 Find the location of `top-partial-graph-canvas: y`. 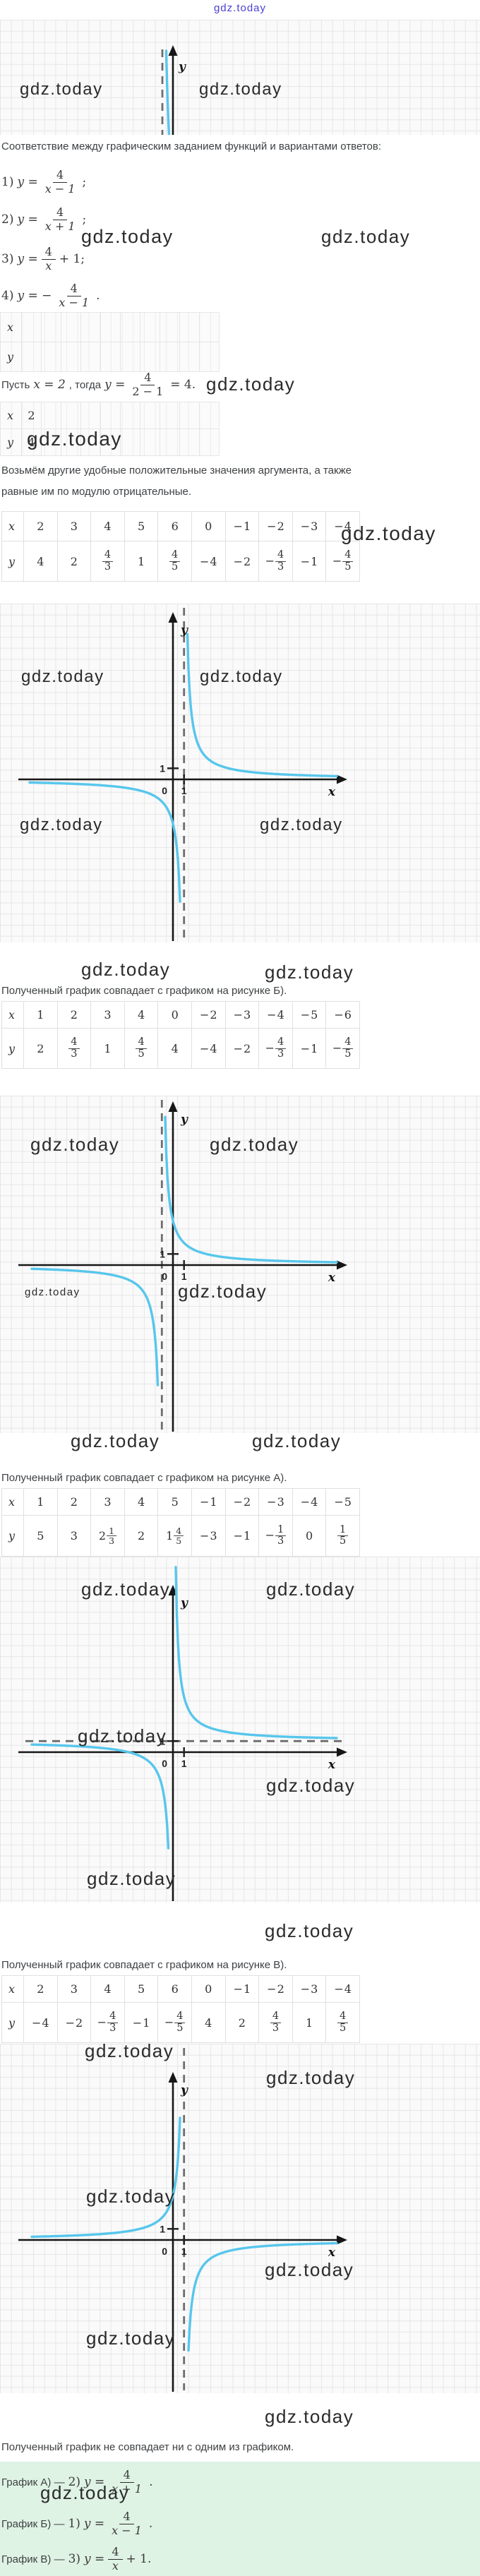

top-partial-graph-canvas: y is located at coordinates (174, 90).